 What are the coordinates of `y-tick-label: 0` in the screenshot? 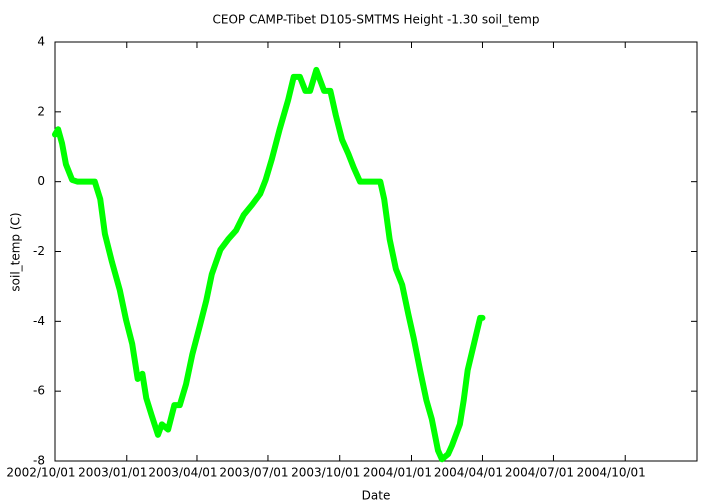 It's located at (41, 181).